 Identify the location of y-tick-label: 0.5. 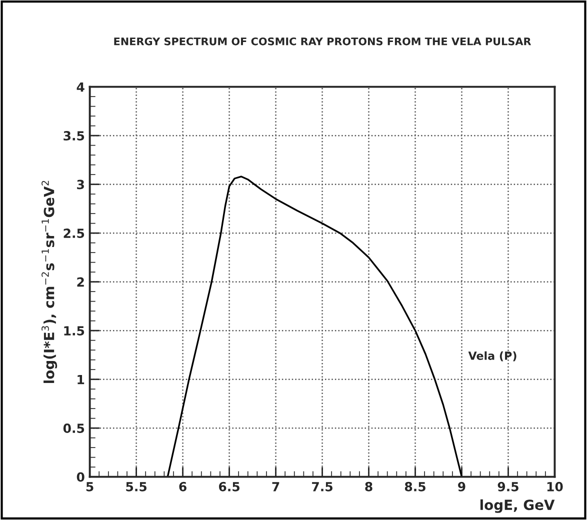
(73, 429).